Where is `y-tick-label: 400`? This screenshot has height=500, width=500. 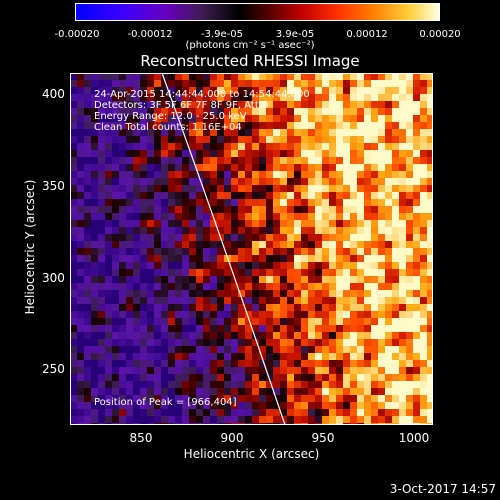 y-tick-label: 400 is located at coordinates (53, 94).